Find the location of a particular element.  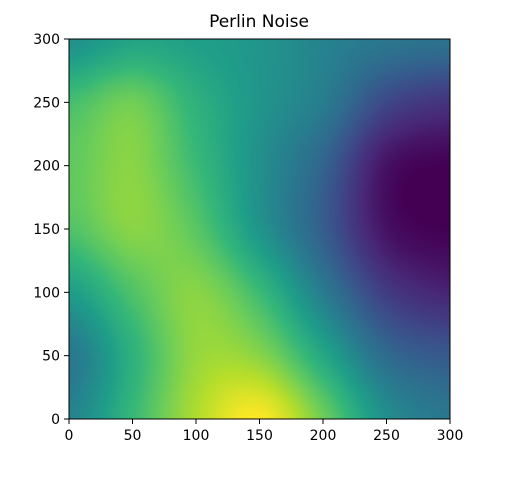

x-tick-label: 200 is located at coordinates (323, 436).